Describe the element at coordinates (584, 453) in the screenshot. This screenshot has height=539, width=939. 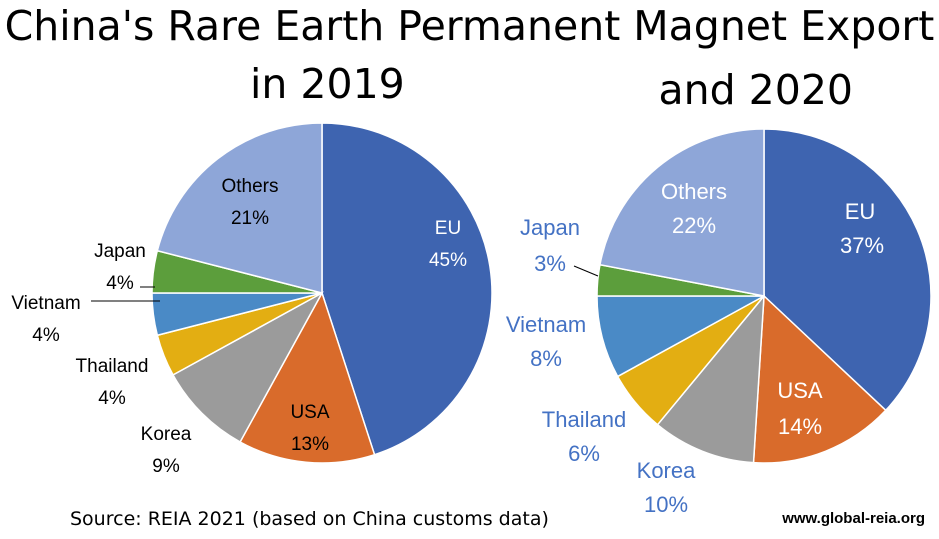
I see `data-label-value-2020-thailand: 6%` at that location.